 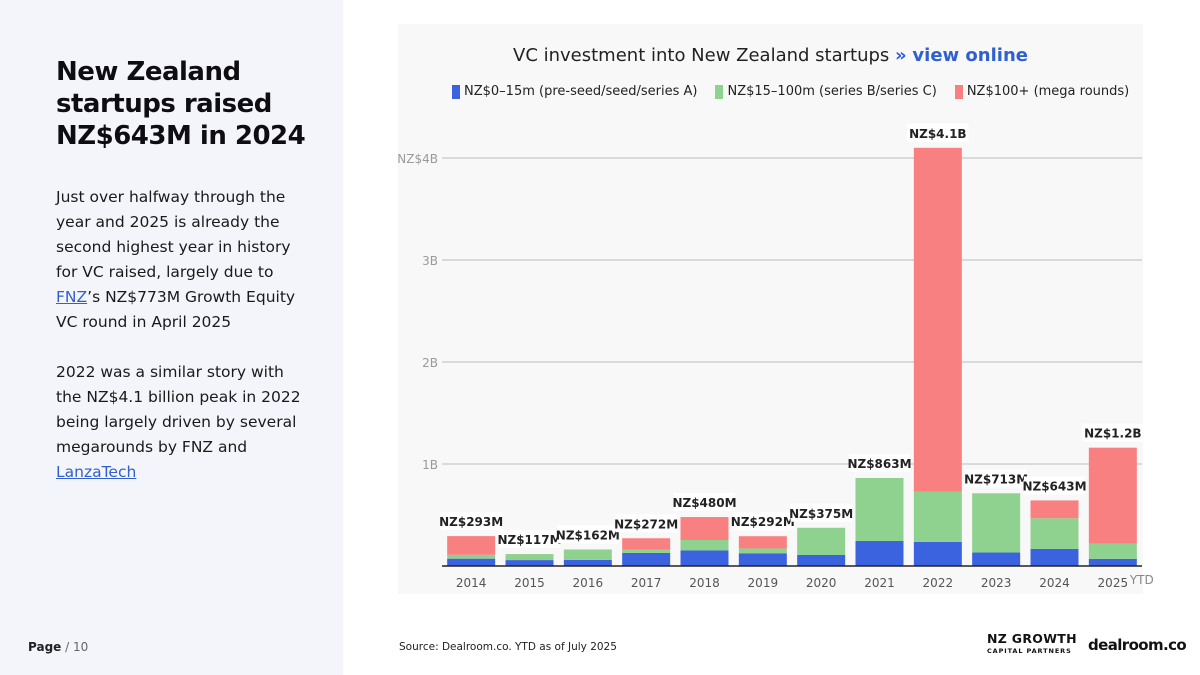 What do you see at coordinates (832, 91) in the screenshot?
I see `legend-label: NZ$15–100m (series B/series C)` at bounding box center [832, 91].